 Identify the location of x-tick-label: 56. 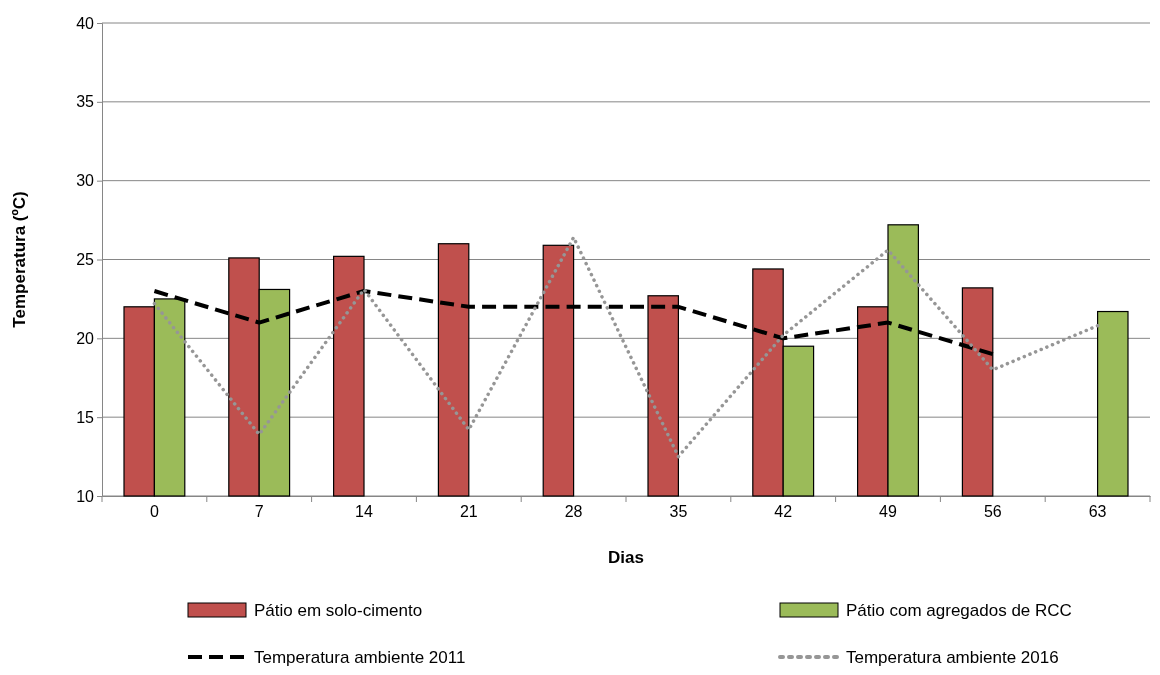
(992, 511).